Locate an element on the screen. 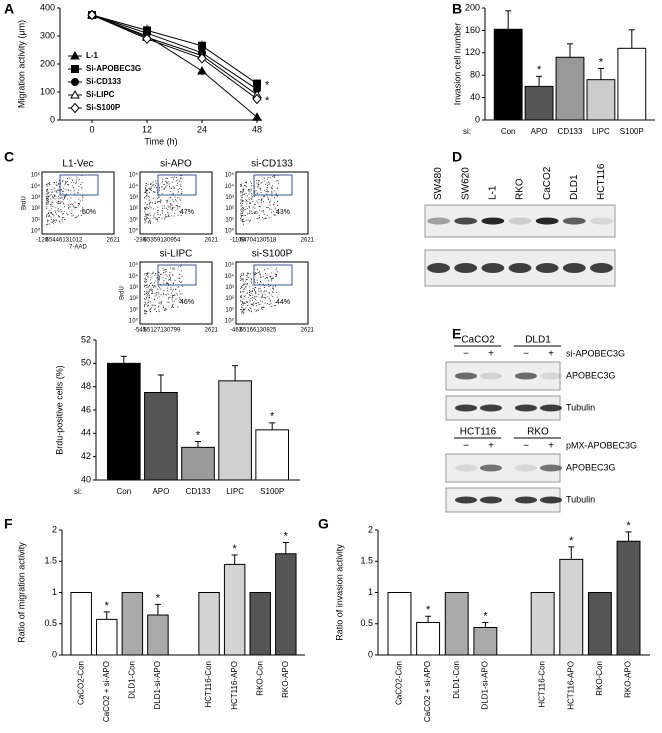 The width and height of the screenshot is (662, 733). lane-label: SW480 is located at coordinates (438, 183).